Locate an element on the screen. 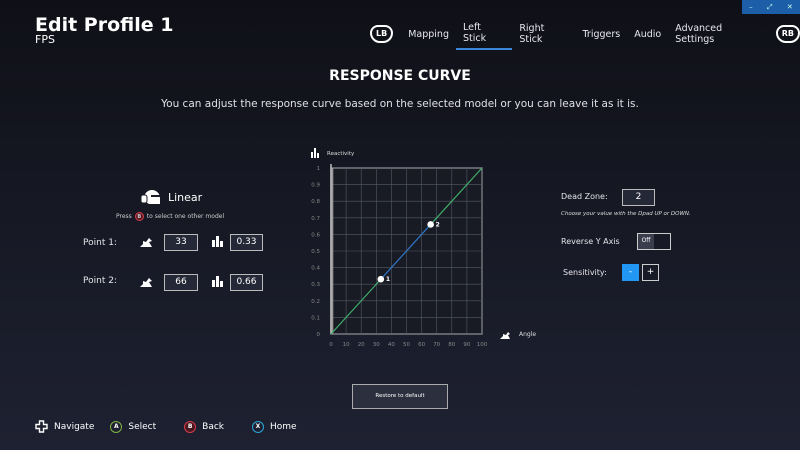 Image resolution: width=800 pixels, height=450 pixels. point-1-angle-input: 33 is located at coordinates (181, 242).